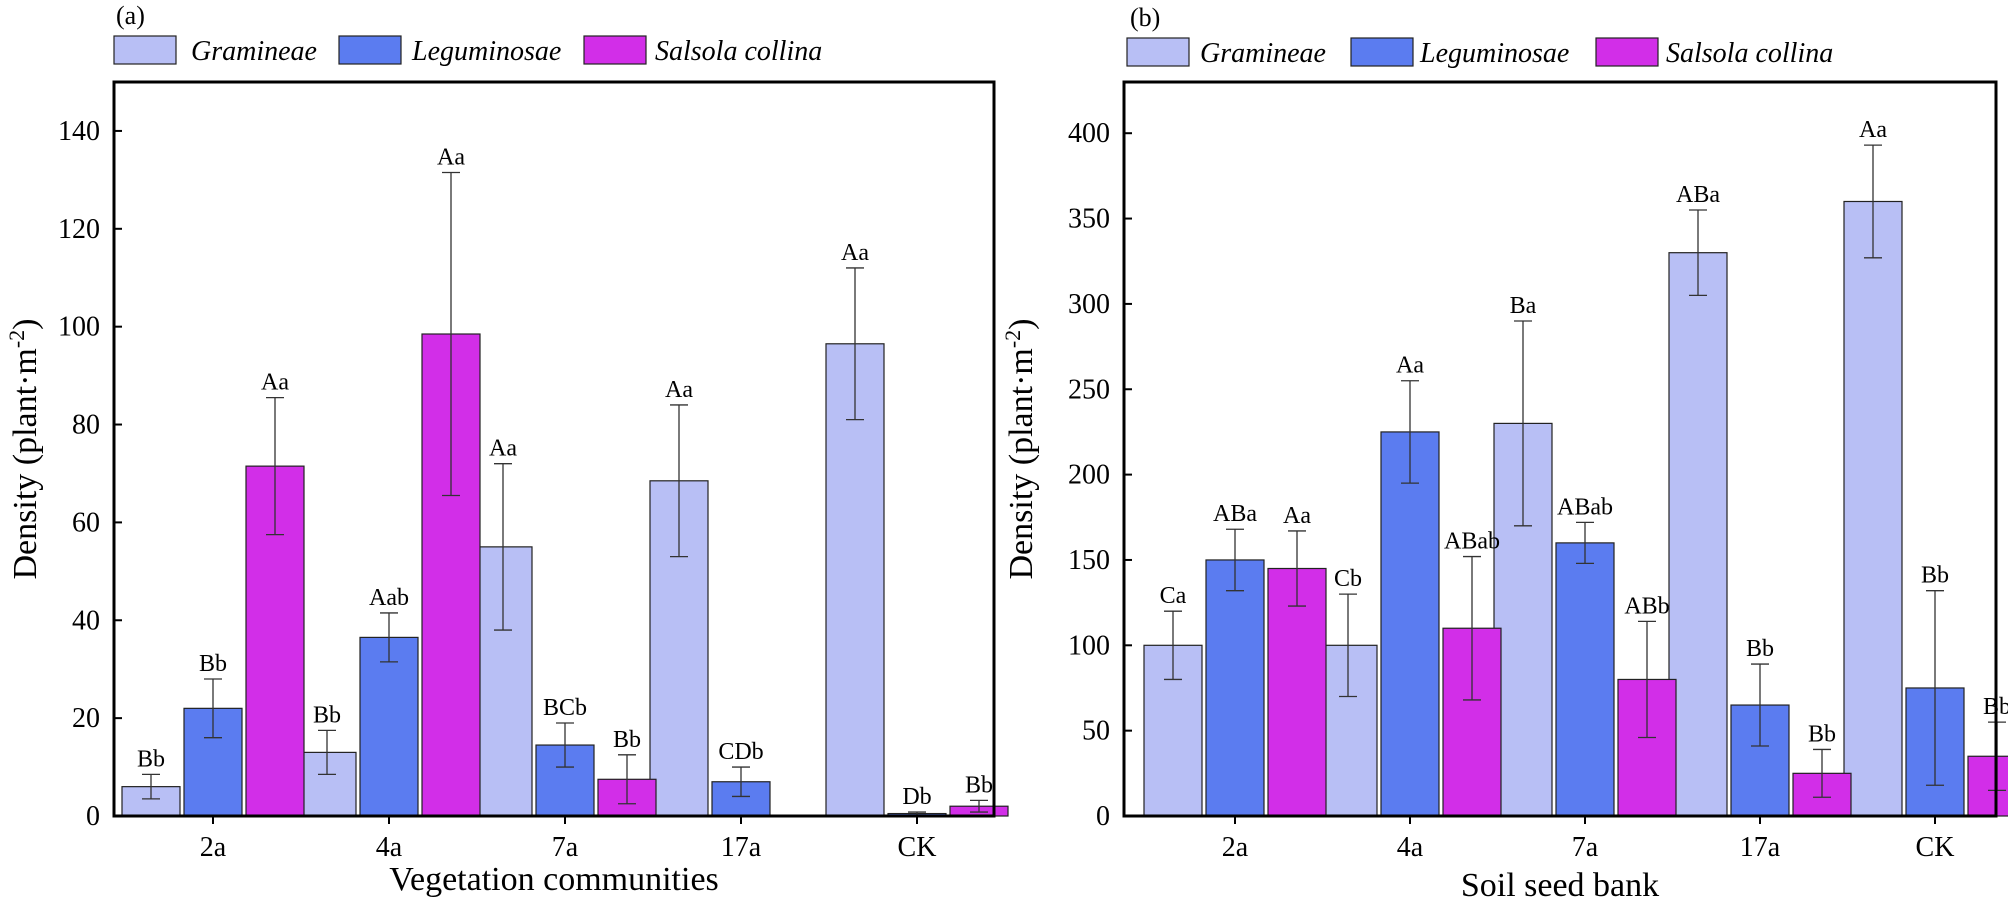  I want to click on significance-label: Aab, so click(389, 598).